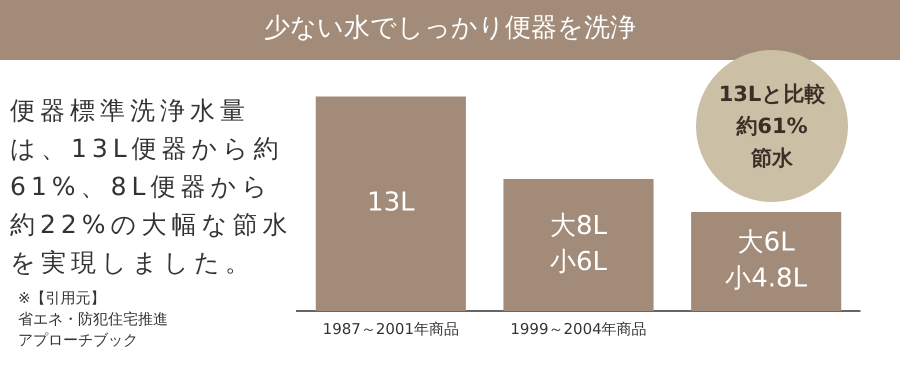 Image resolution: width=900 pixels, height=369 pixels. Describe the element at coordinates (772, 158) in the screenshot. I see `annotation: 節水` at that location.